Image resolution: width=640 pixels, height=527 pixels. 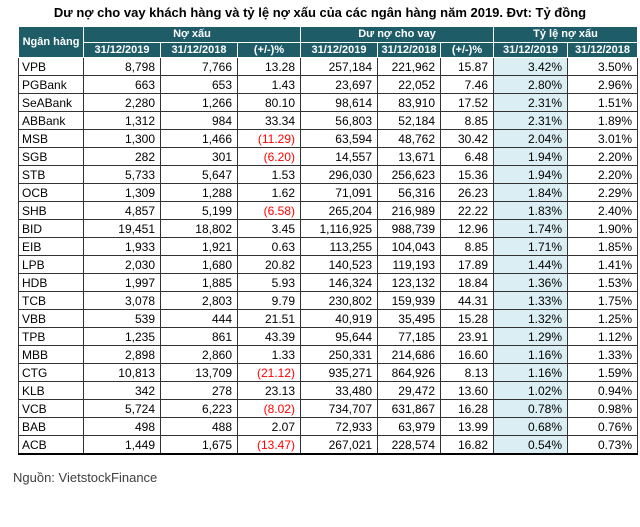 I want to click on cell: 1.85%, so click(x=602, y=247).